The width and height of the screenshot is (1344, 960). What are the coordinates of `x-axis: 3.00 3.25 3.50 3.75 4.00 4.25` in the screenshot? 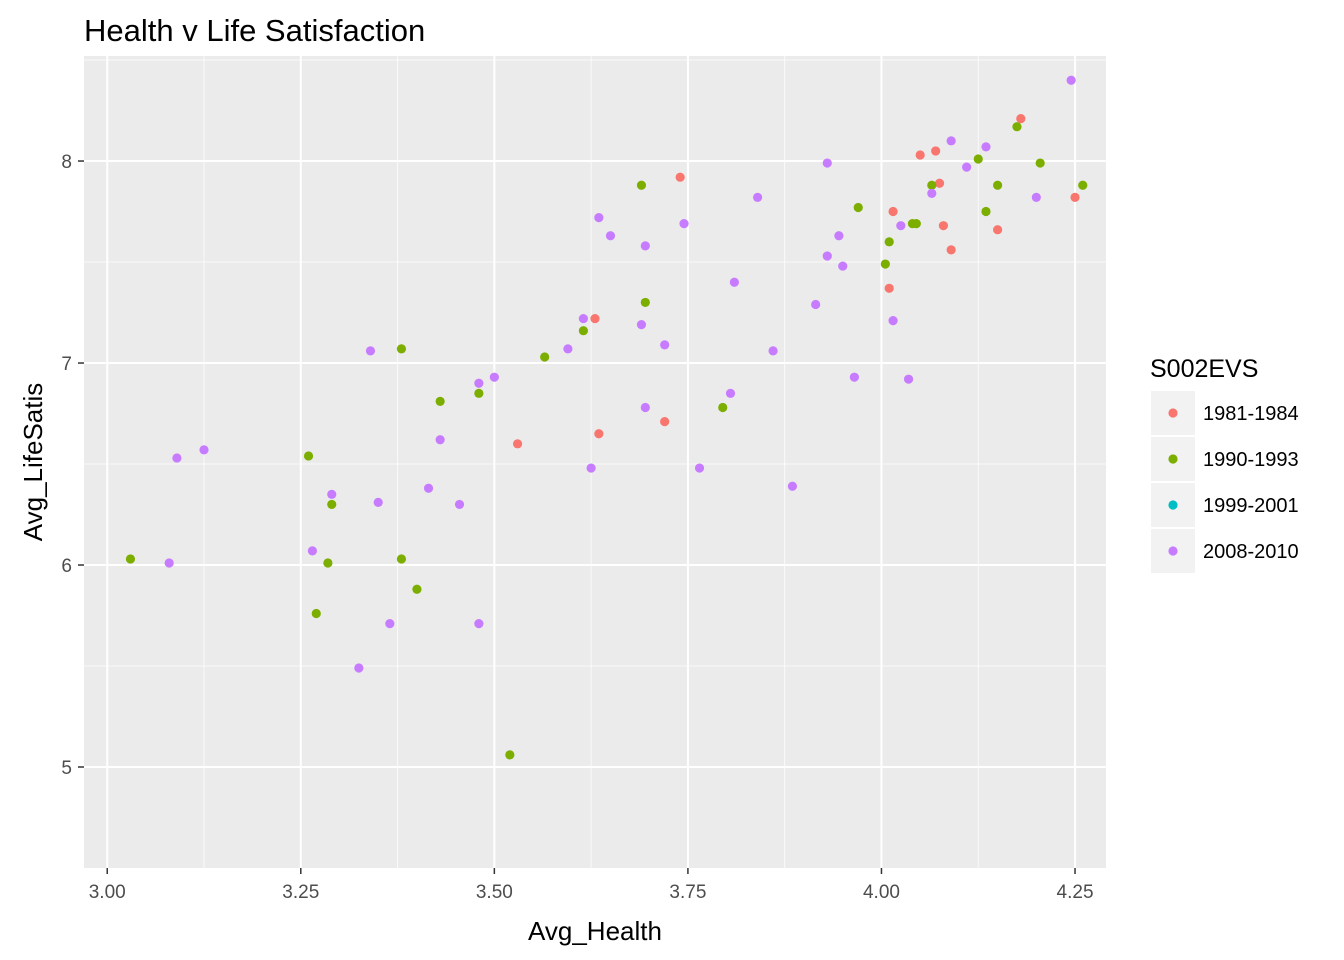 It's located at (591, 885).